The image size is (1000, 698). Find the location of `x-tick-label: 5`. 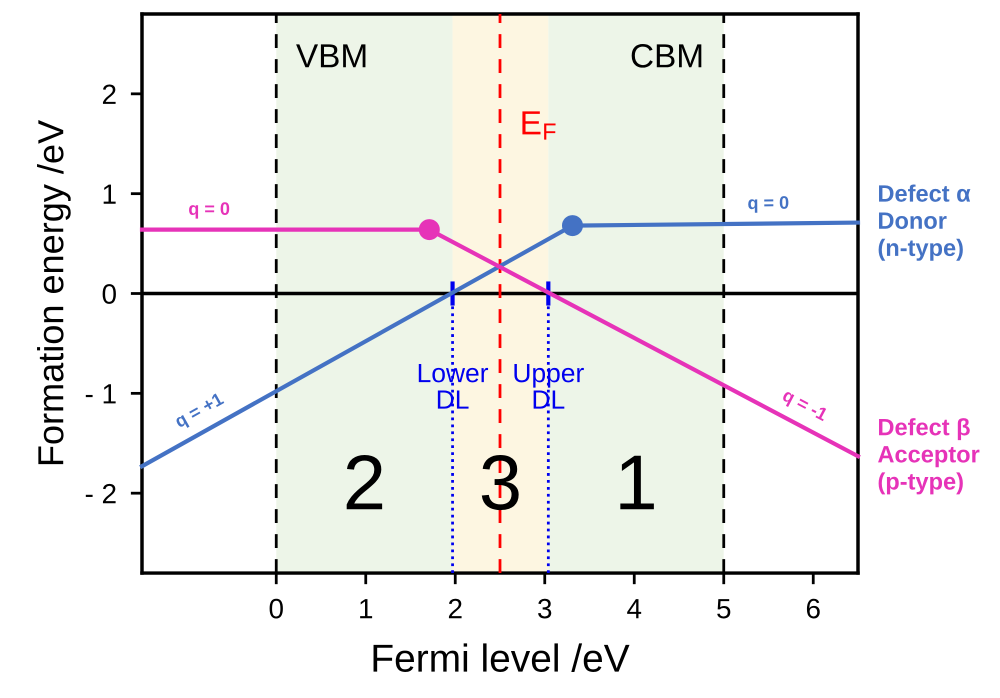

x-tick-label: 5 is located at coordinates (723, 608).